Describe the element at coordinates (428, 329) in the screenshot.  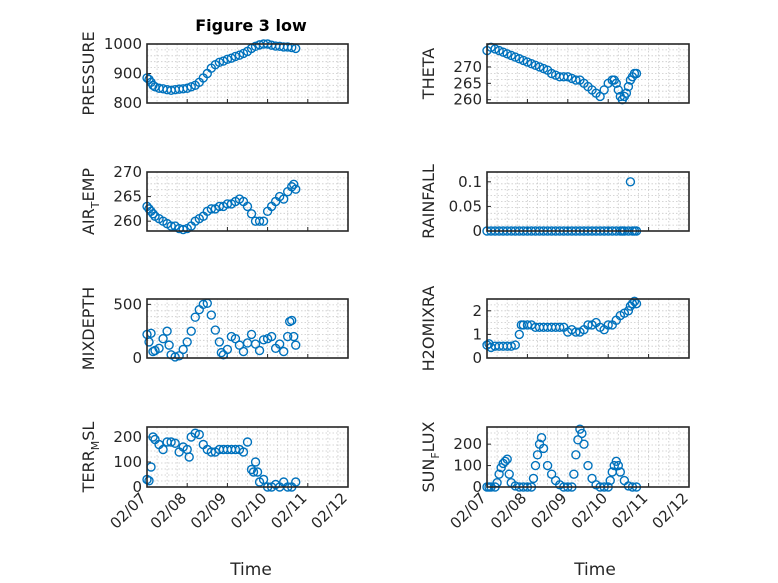
I see `y-axis-label: H2OMIXRA` at that location.